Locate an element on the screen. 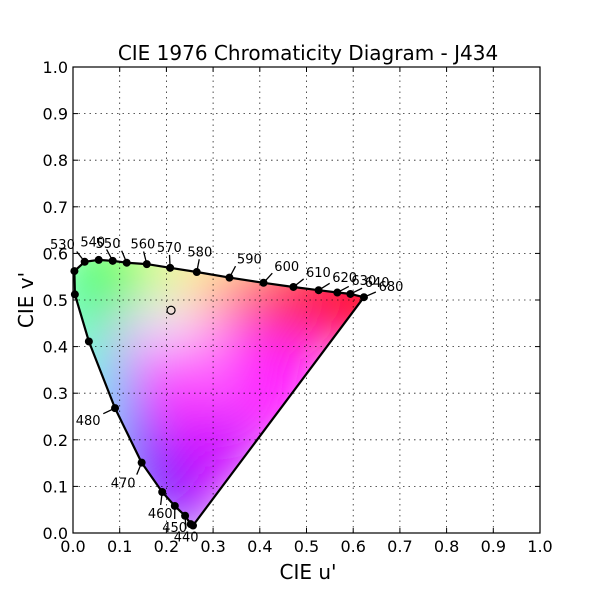  wavelength-label: 610 is located at coordinates (318, 273).